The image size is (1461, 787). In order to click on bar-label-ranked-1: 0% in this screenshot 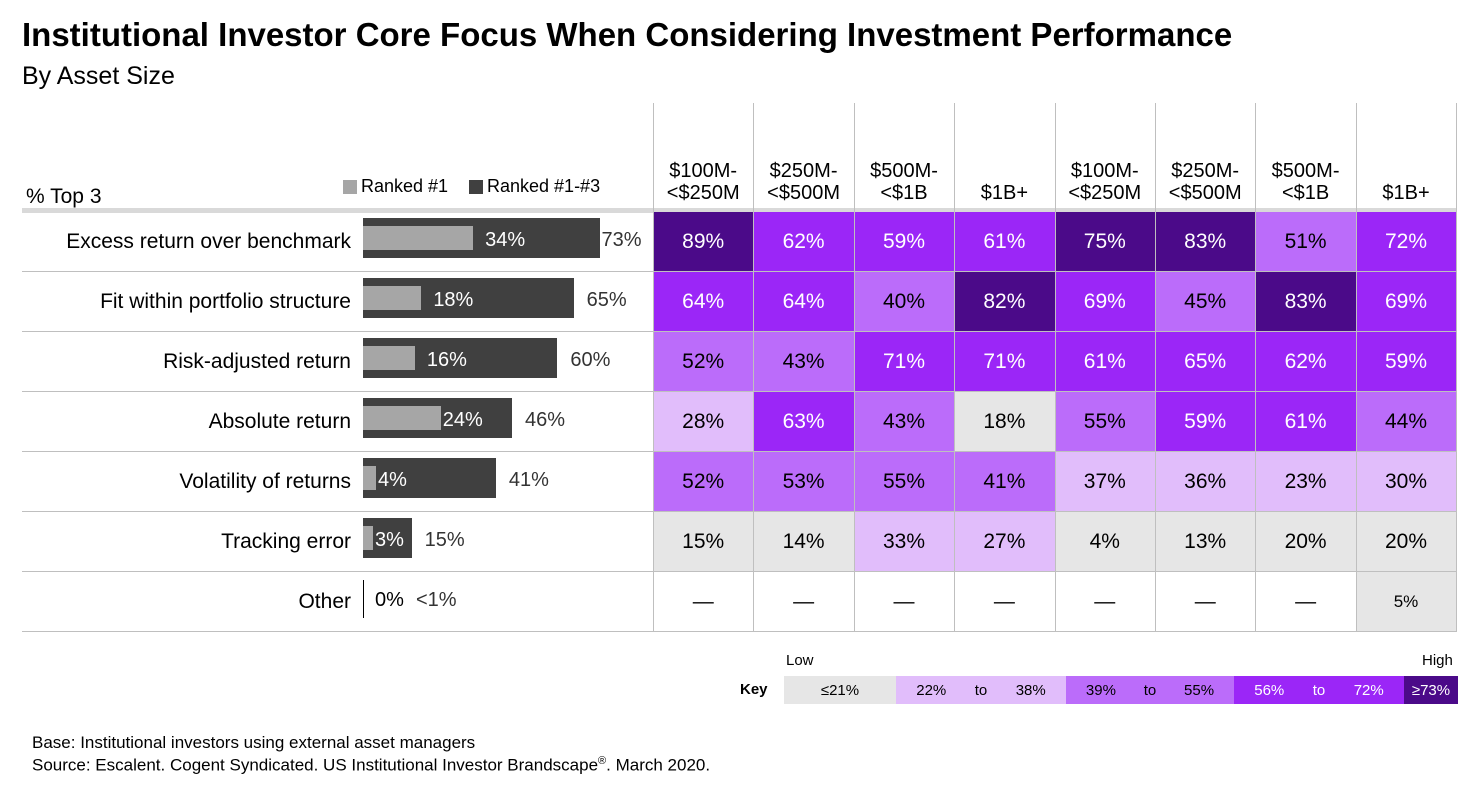, I will do `click(389, 600)`.